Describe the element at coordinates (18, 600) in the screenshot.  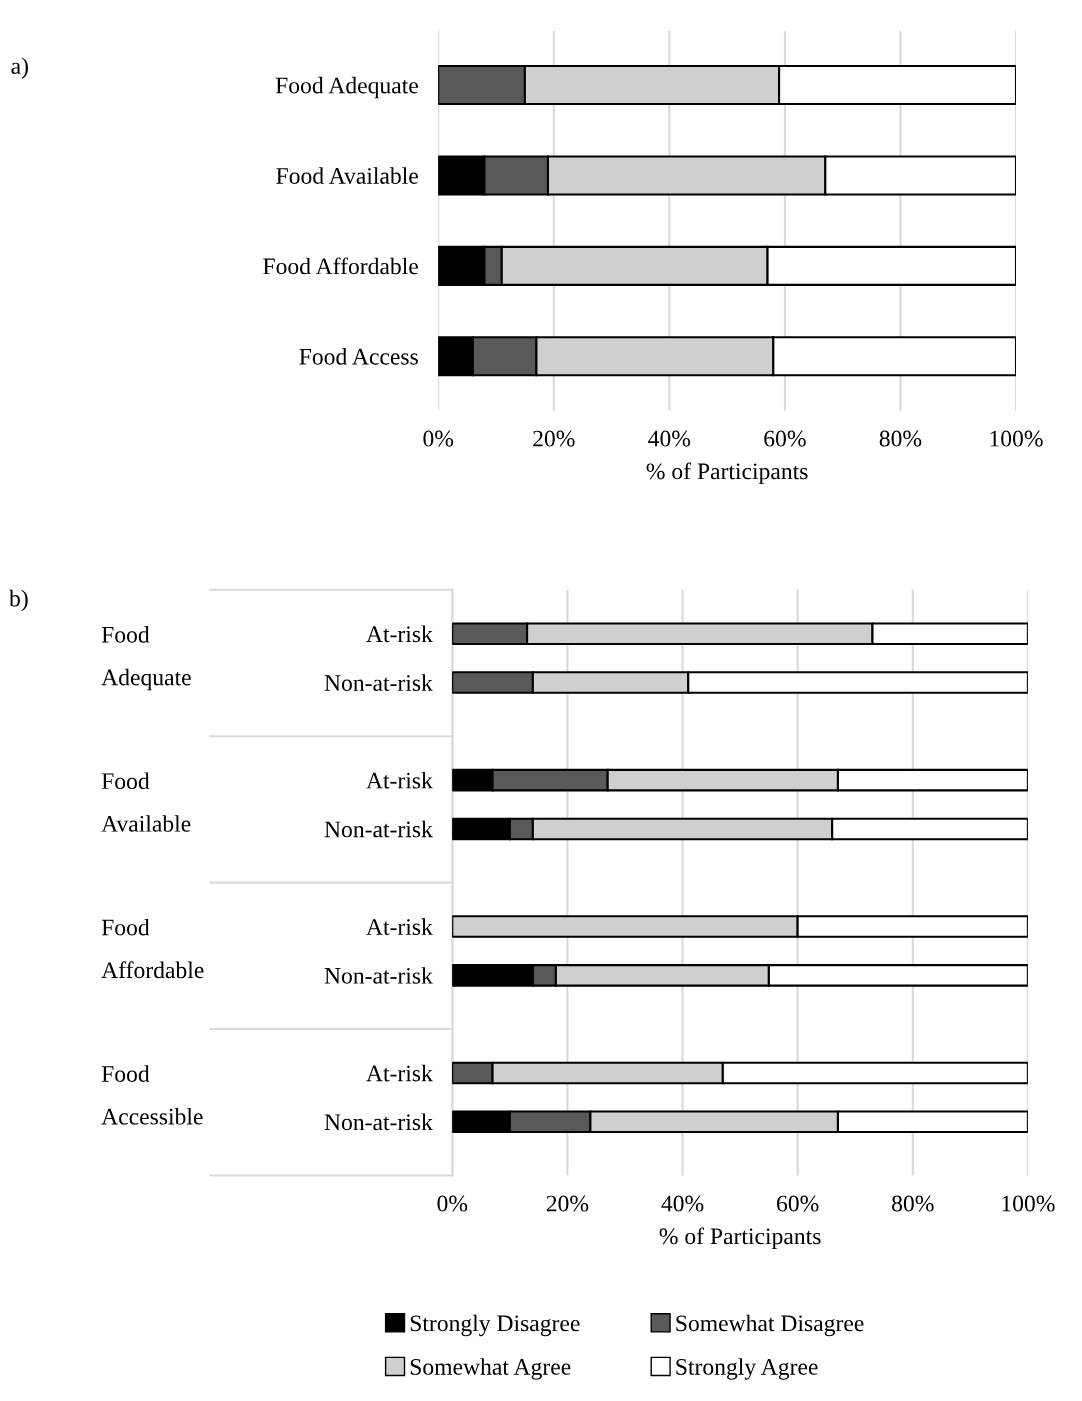
I see `text: b)` at that location.